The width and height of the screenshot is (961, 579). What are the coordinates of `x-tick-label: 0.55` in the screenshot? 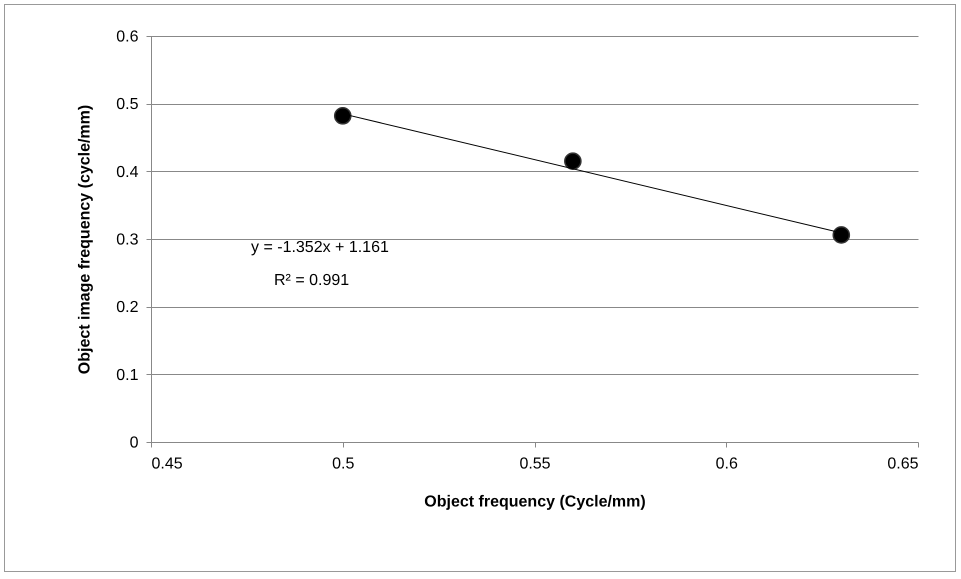 It's located at (535, 464).